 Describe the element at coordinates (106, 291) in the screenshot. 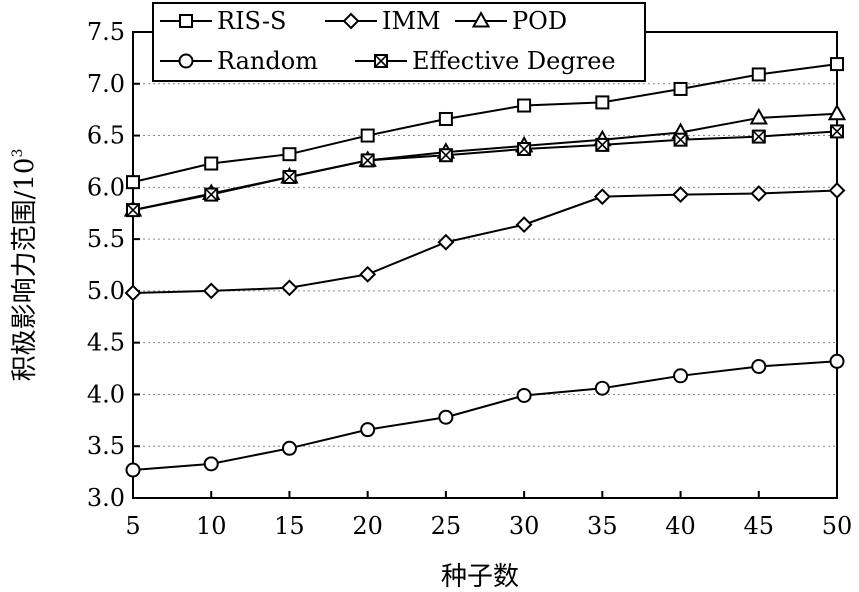

I see `y-tick-label: 5.0` at that location.